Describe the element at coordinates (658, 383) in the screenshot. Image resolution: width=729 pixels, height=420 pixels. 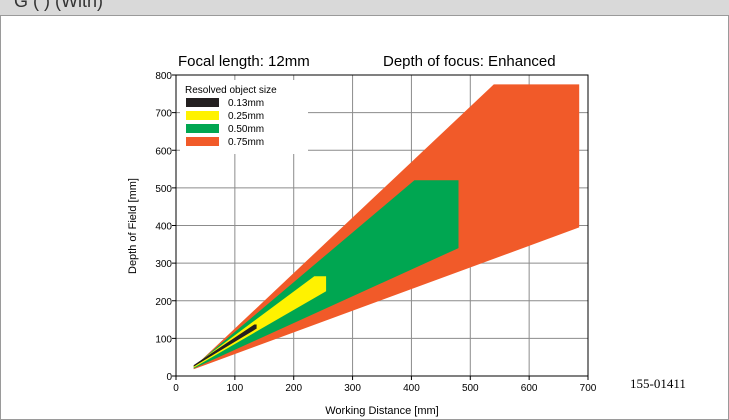
I see `figure-code: 155-01411` at that location.